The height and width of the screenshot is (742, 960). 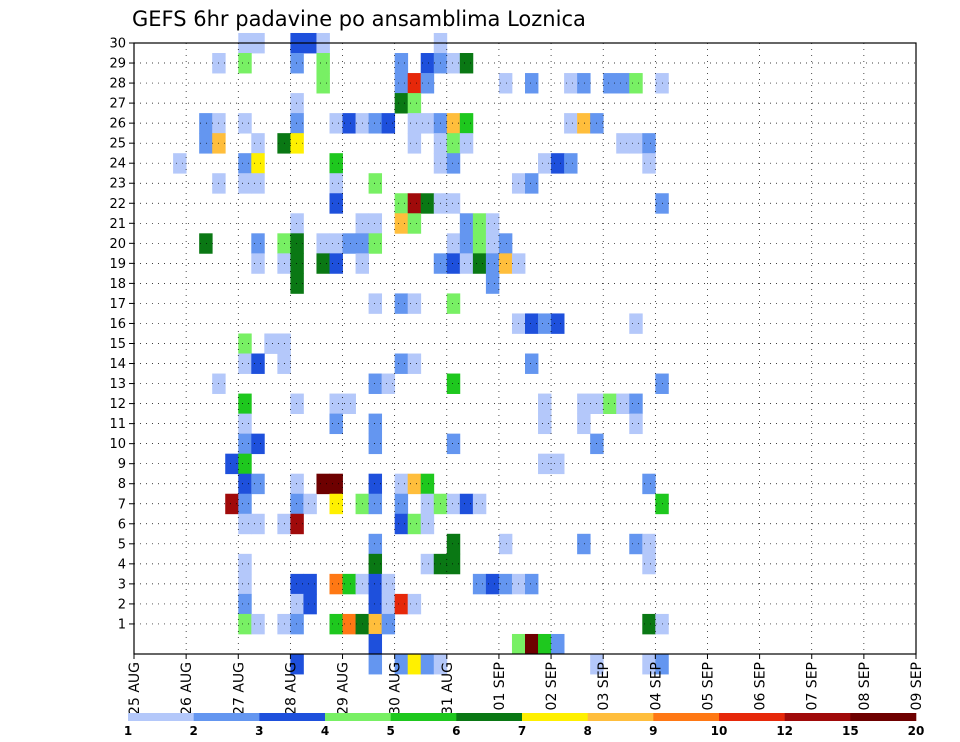 I want to click on y-tick-label: 4, so click(x=122, y=564).